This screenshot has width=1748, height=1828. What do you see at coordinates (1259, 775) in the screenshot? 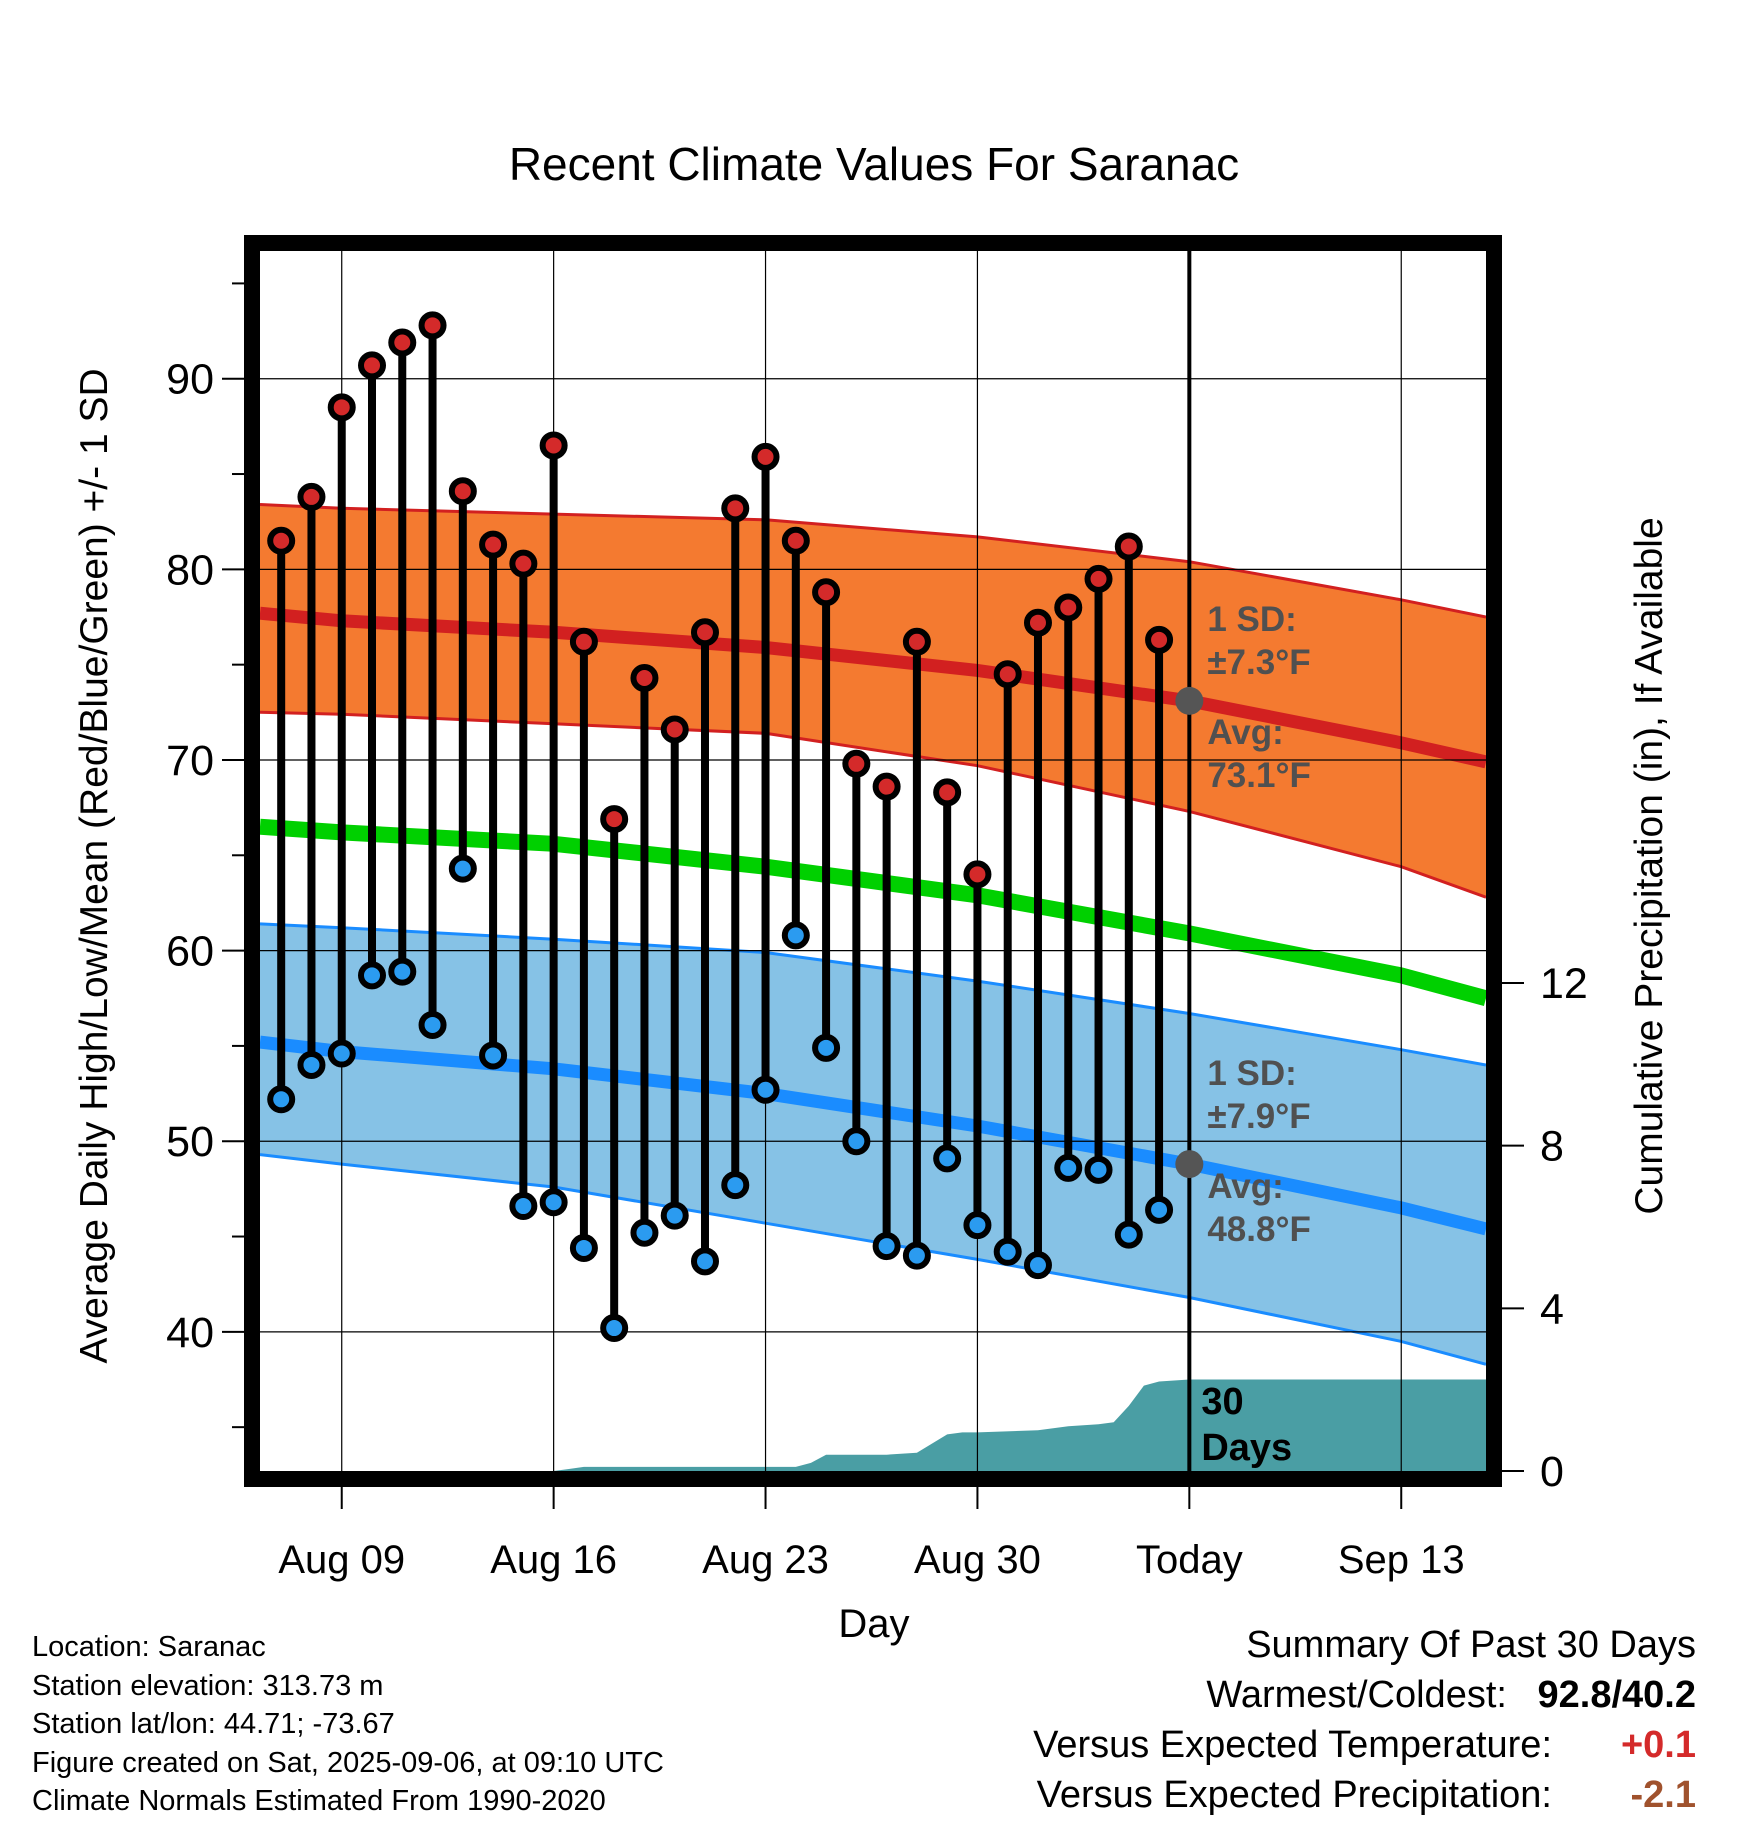
I see `high-avg-value: 73.1°F` at bounding box center [1259, 775].